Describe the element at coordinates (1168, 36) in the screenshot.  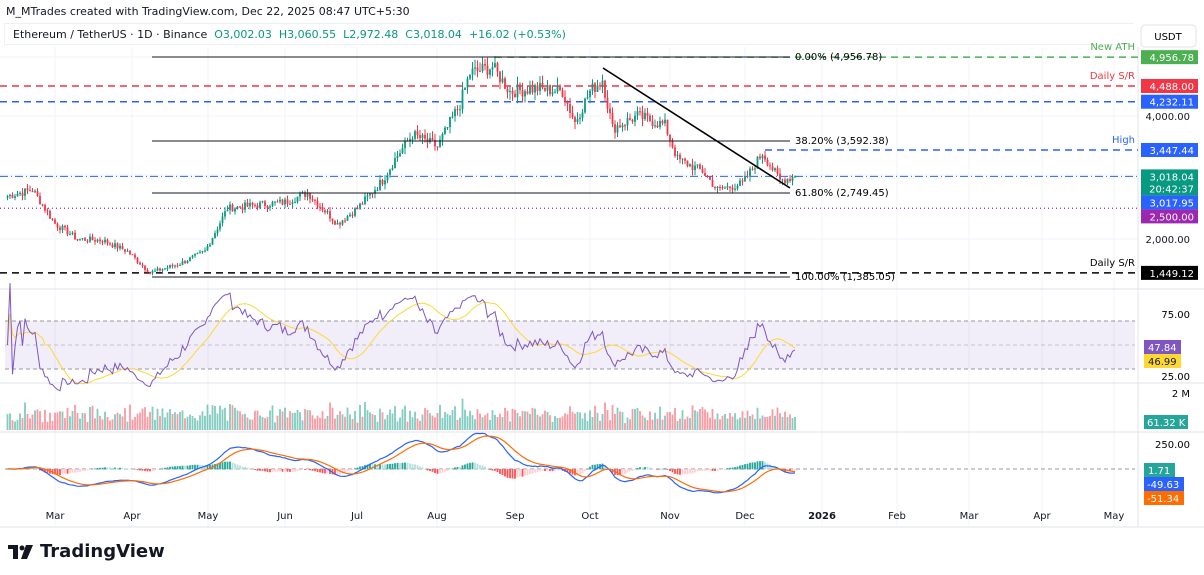
I see `currency-button` at that location.